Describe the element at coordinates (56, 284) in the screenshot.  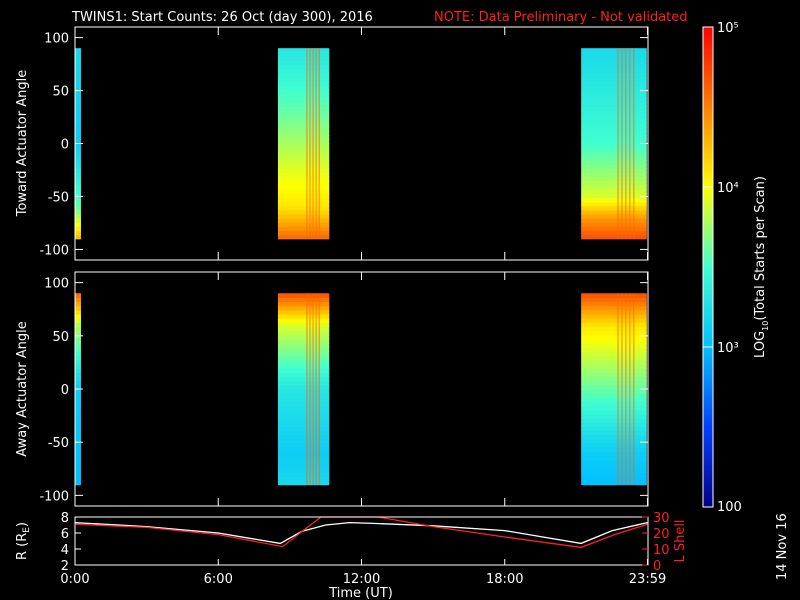
I see `y-tick-label: 100` at that location.